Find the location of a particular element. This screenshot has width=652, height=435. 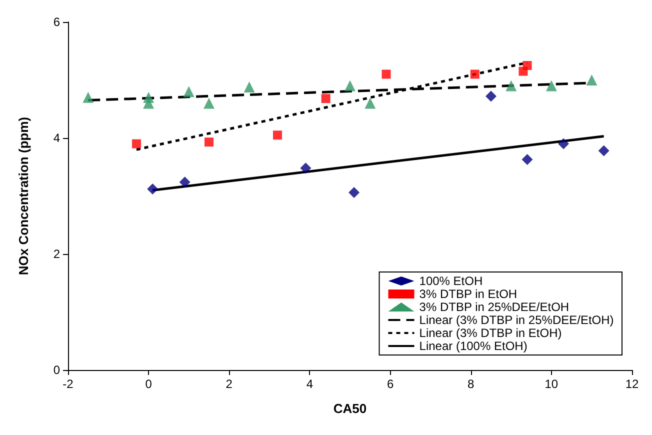

y-tick-label: 2 is located at coordinates (56, 254).